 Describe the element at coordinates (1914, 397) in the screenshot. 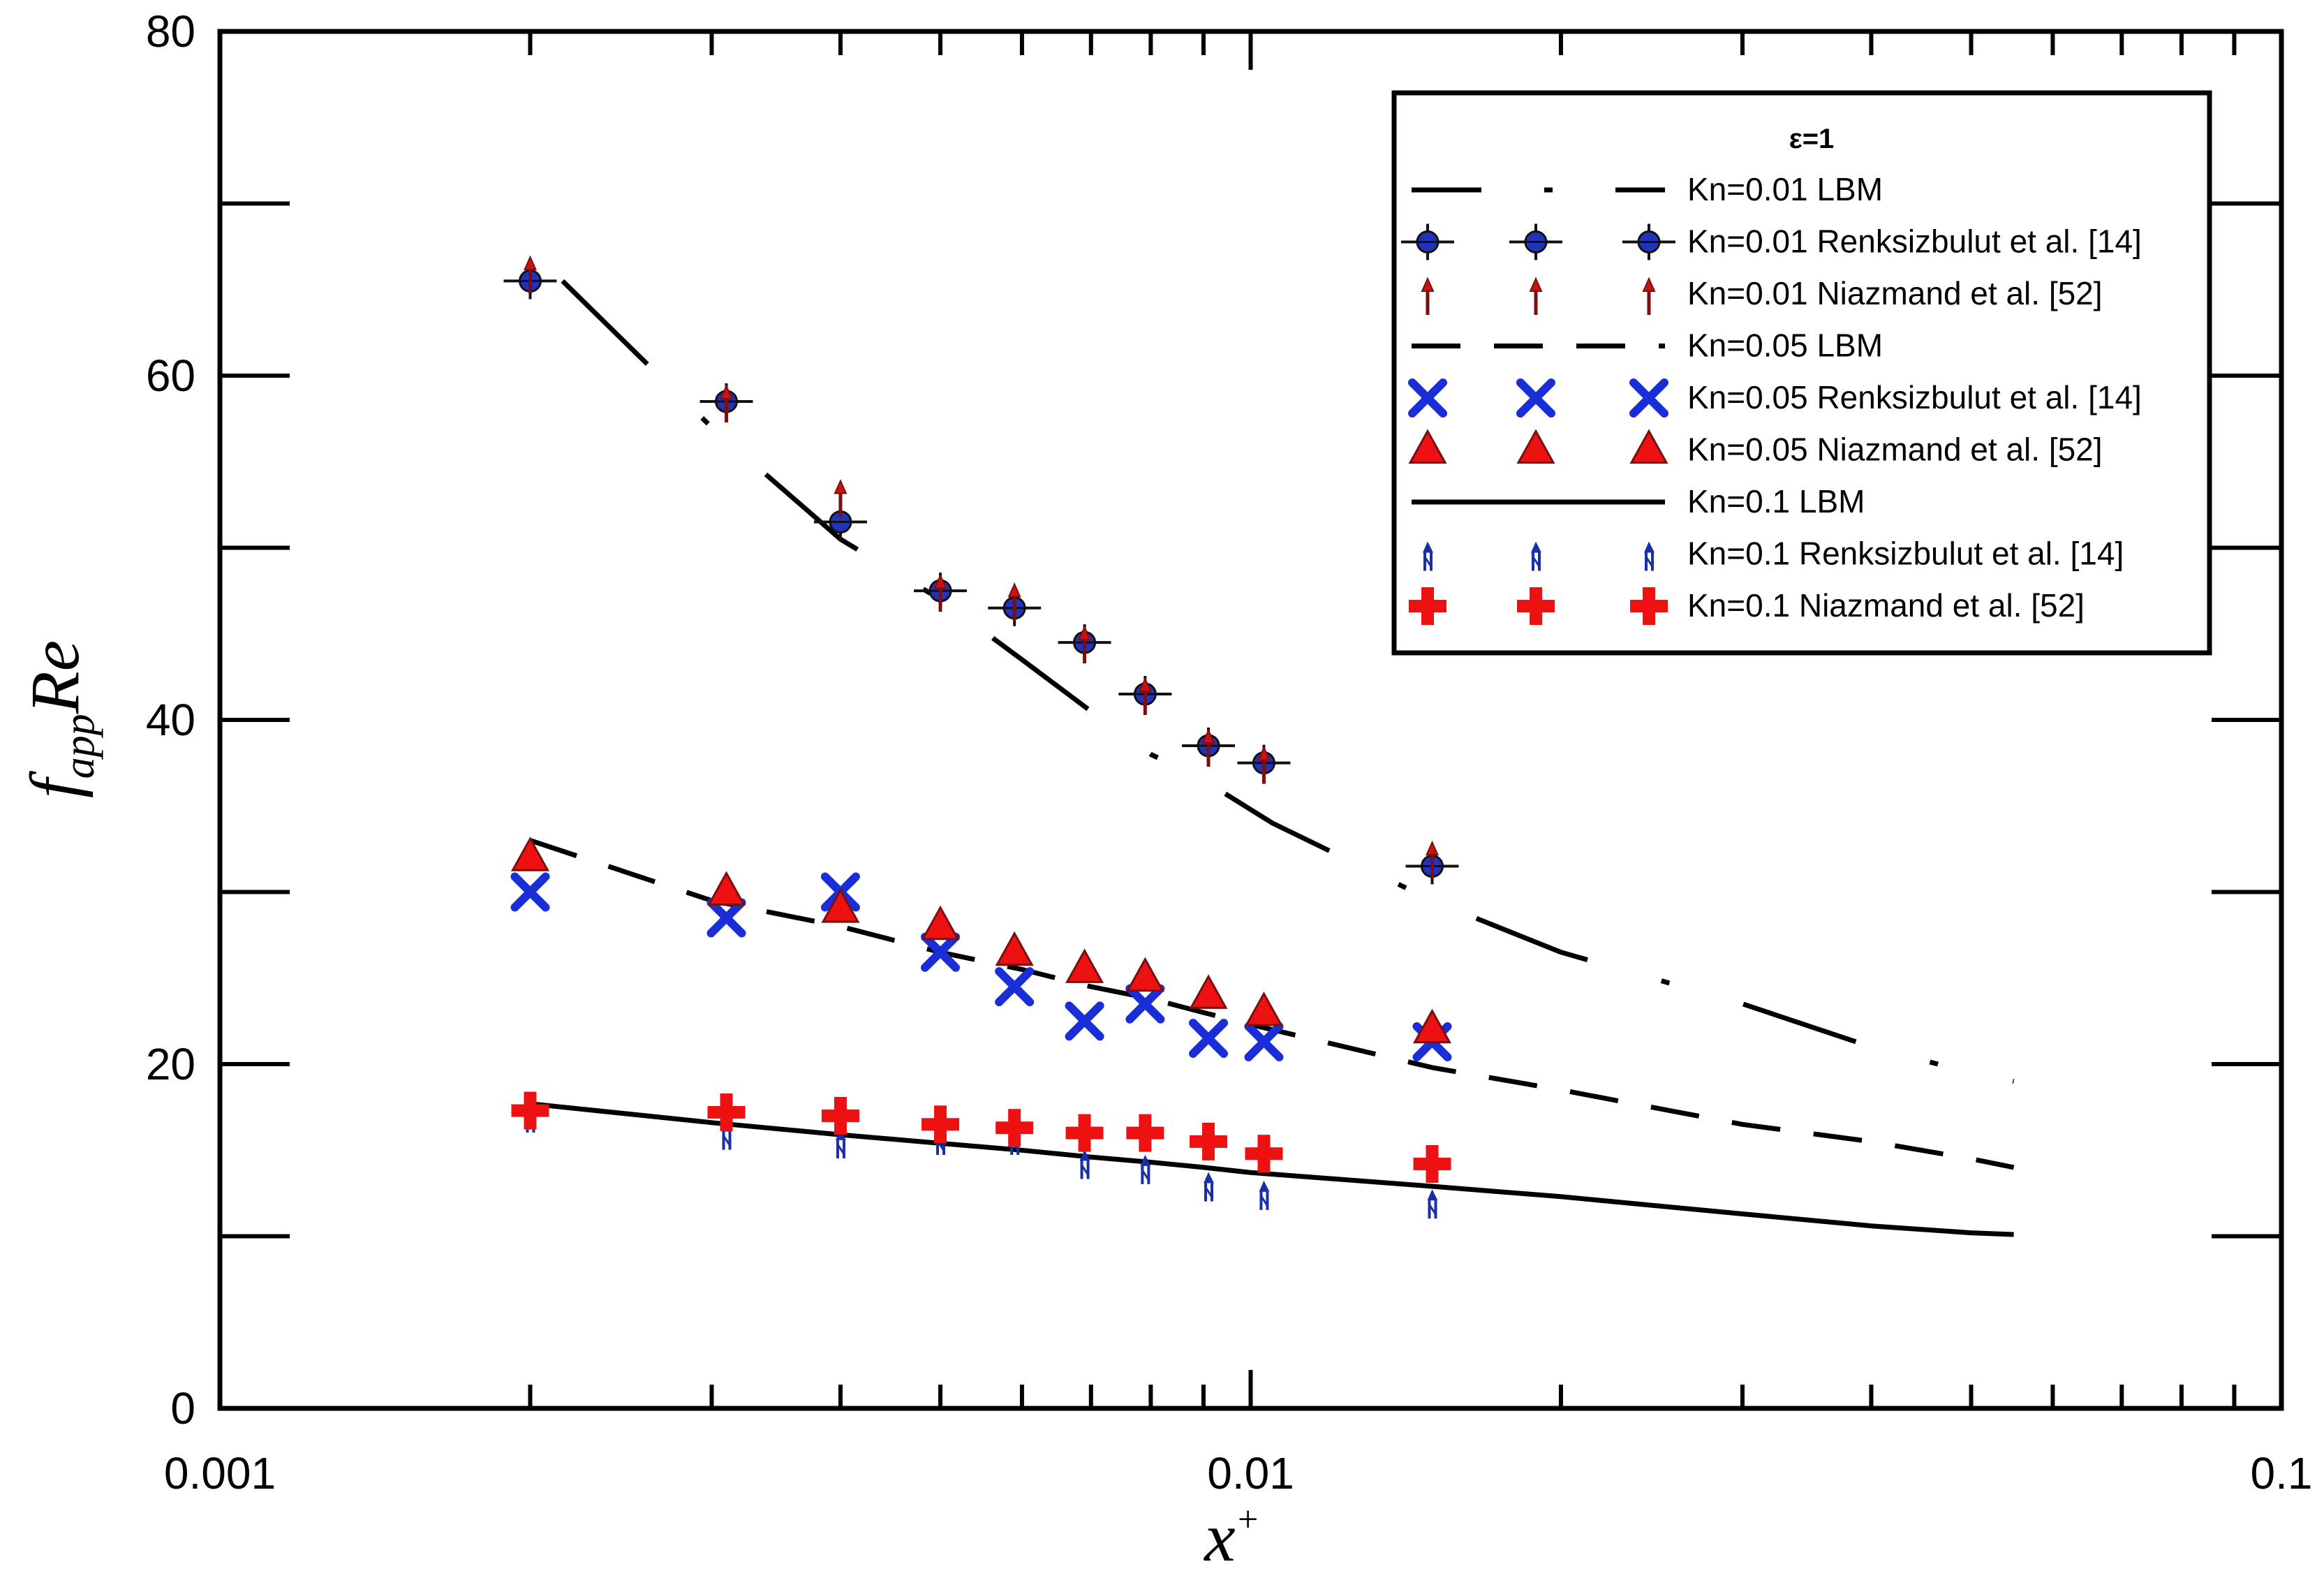

I see `legend-label: Kn=0.05 Renksizbulut et al. [14]` at that location.